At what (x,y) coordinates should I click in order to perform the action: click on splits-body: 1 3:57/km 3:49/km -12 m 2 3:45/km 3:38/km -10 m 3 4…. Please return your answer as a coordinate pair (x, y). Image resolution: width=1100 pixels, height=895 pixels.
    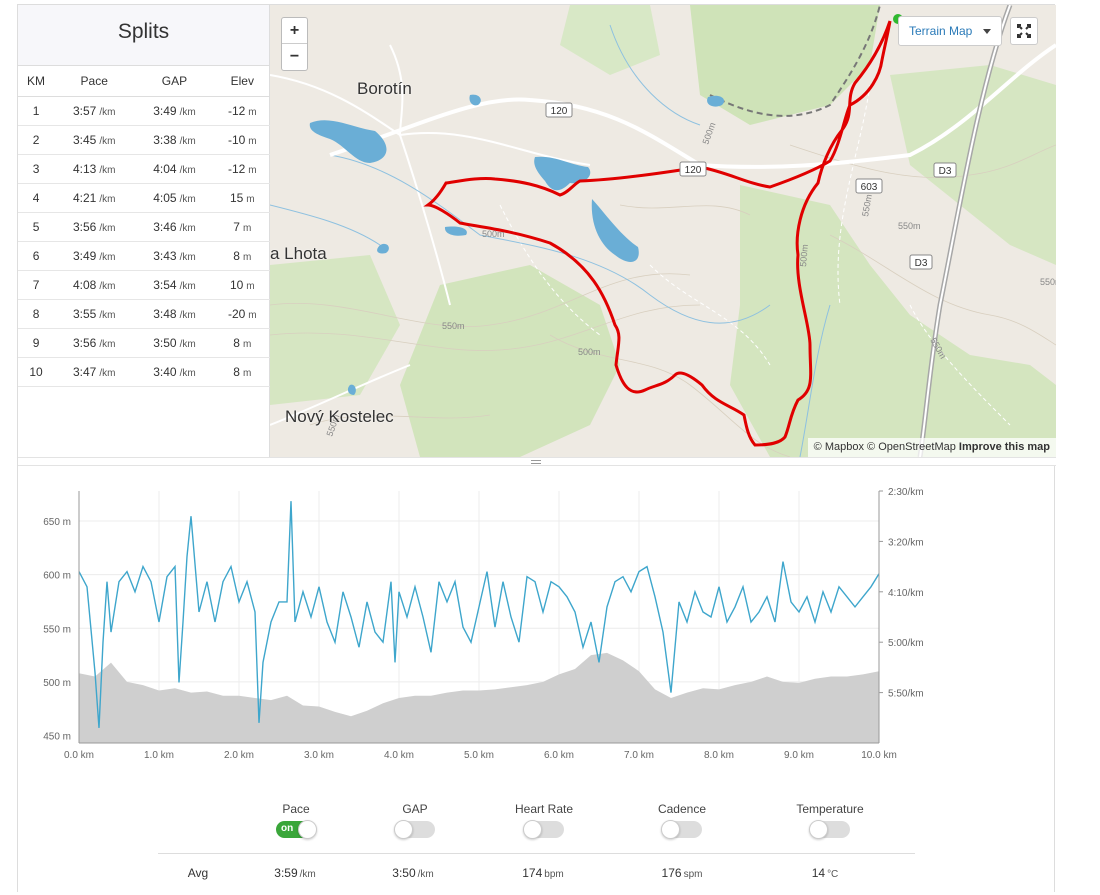
    Looking at the image, I should click on (144, 241).